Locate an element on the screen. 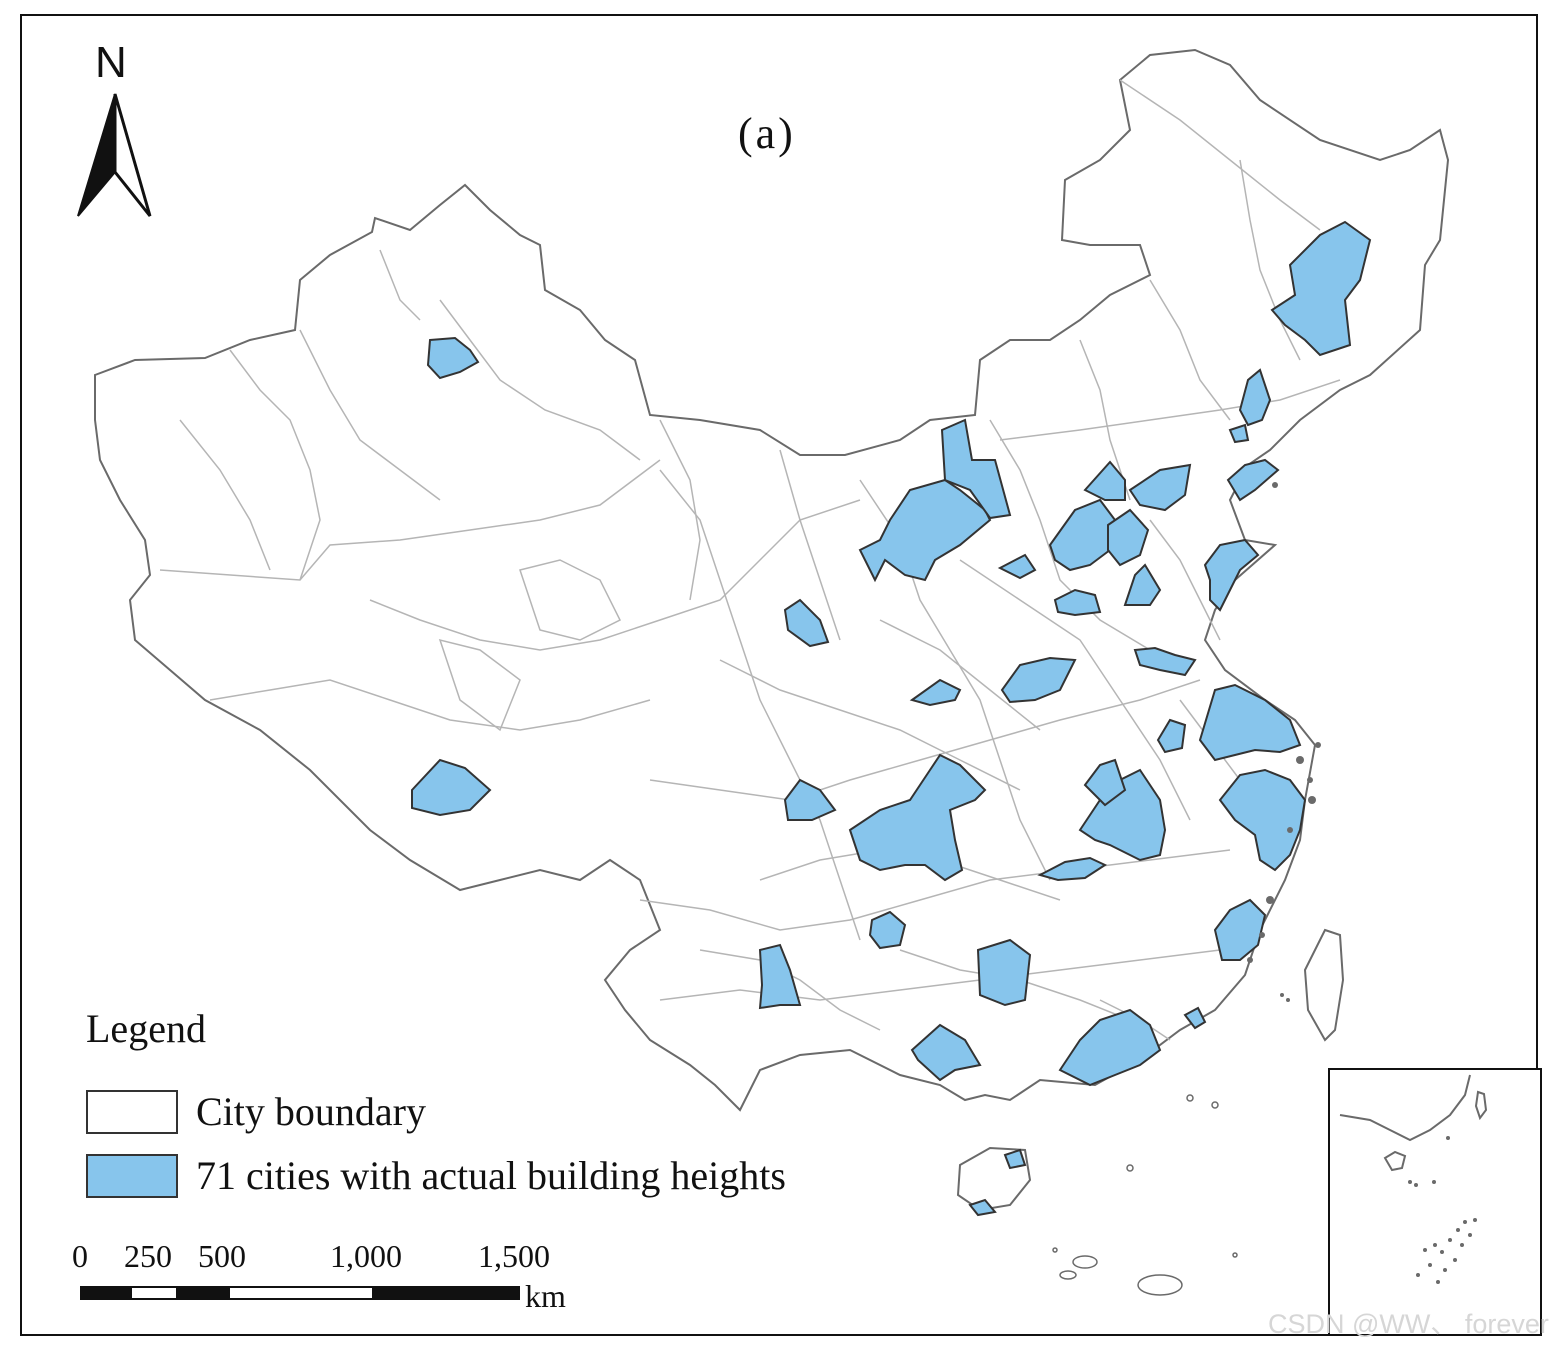  inset-islands is located at coordinates (1442, 1210).